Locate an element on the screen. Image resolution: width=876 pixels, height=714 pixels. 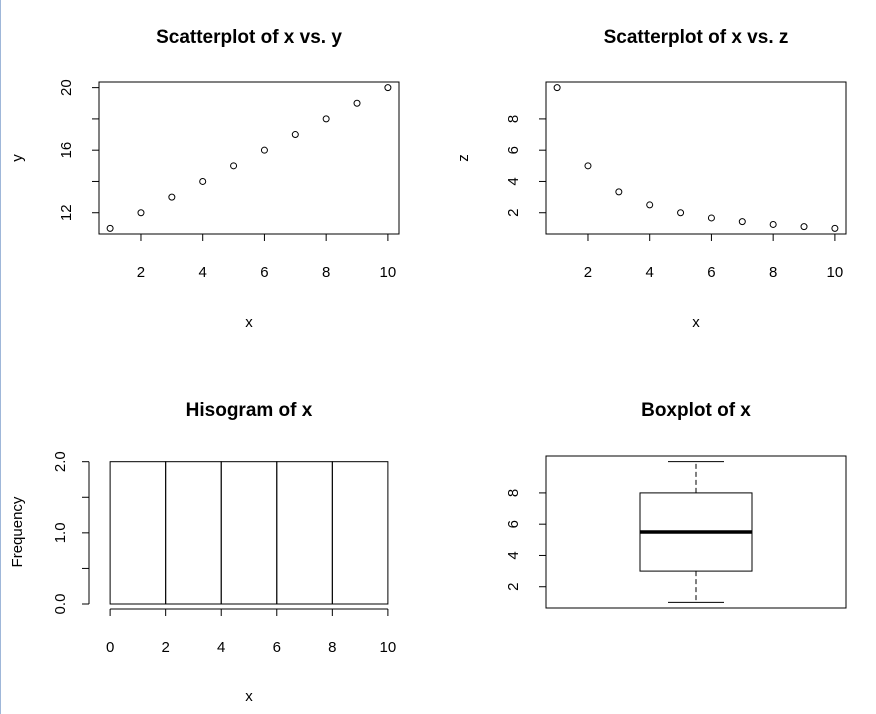
chart2-x-tick-label: 0 is located at coordinates (110, 647).